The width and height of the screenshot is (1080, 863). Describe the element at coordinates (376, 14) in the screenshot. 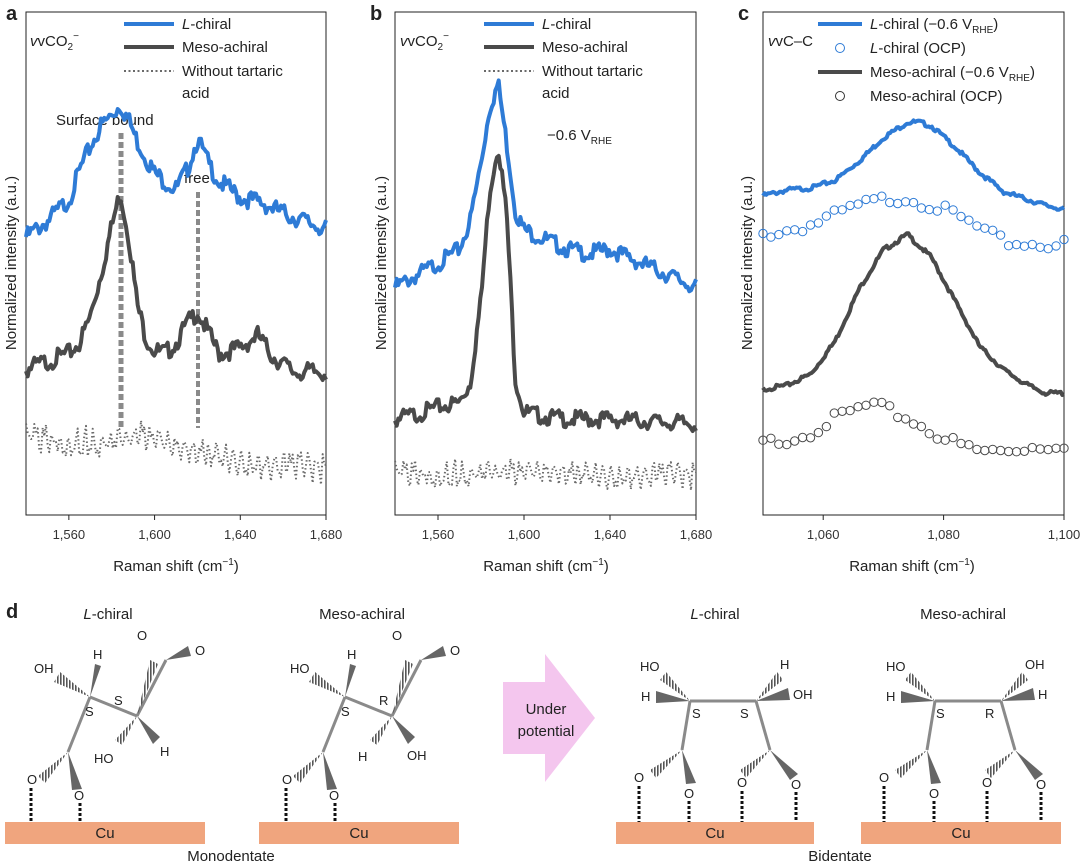

I see `panel-label-b: b` at that location.